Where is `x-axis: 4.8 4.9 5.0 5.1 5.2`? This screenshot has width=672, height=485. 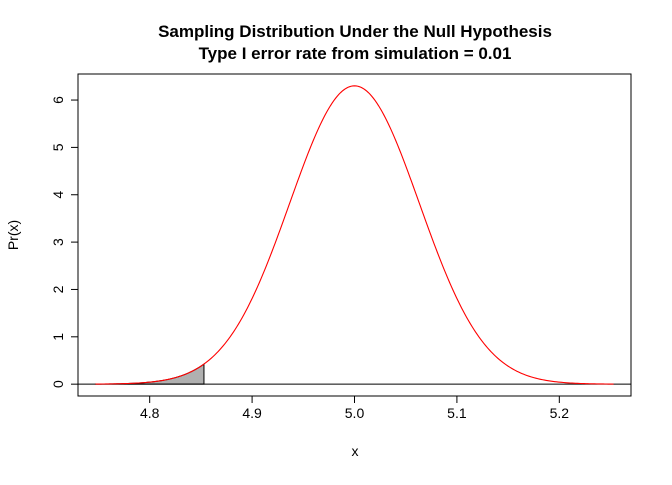 x-axis: 4.8 4.9 5.0 5.1 5.2 is located at coordinates (355, 408).